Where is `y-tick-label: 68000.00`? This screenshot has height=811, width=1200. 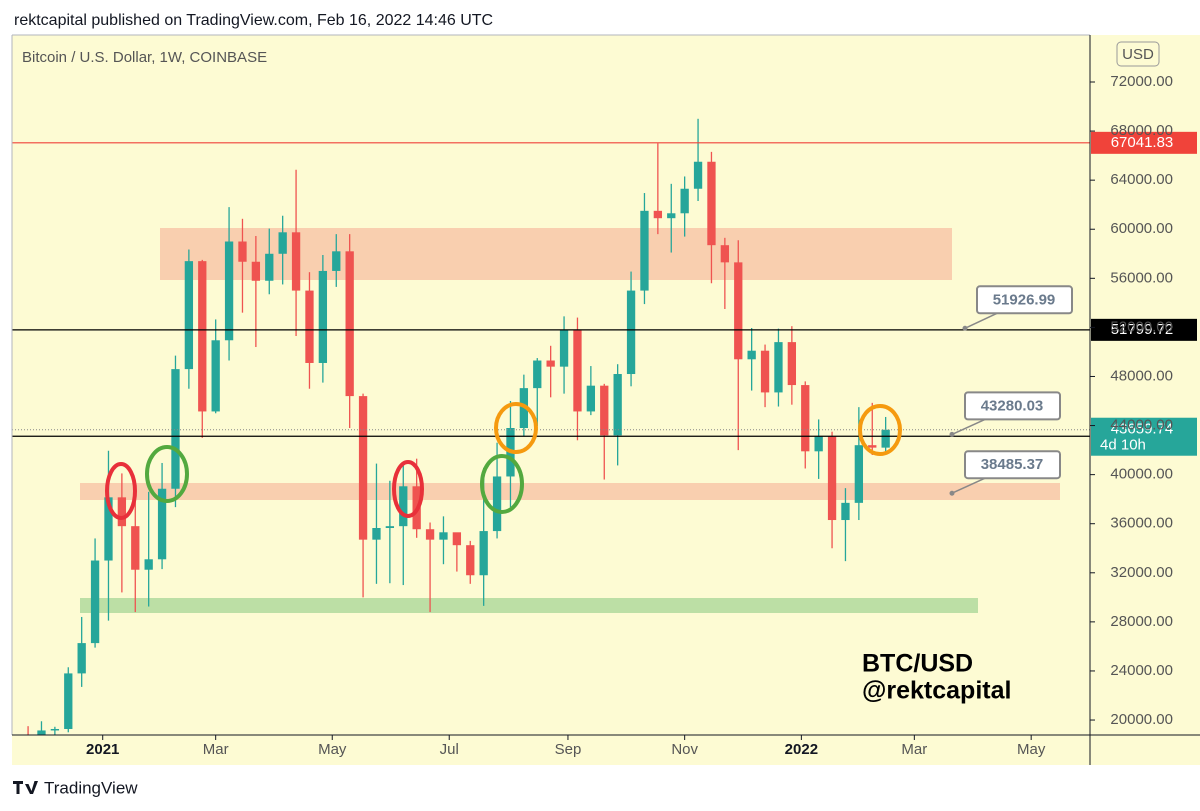
y-tick-label: 68000.00 is located at coordinates (1141, 130).